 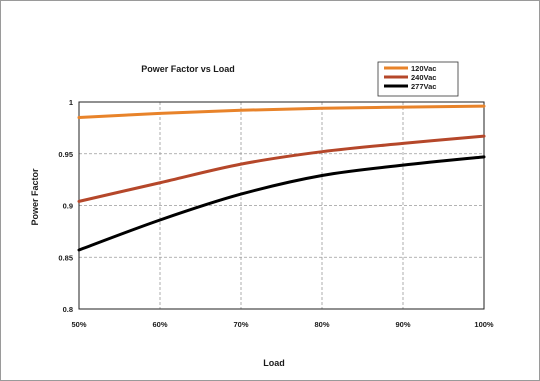 What do you see at coordinates (71, 102) in the screenshot?
I see `y-tick-label: 1` at bounding box center [71, 102].